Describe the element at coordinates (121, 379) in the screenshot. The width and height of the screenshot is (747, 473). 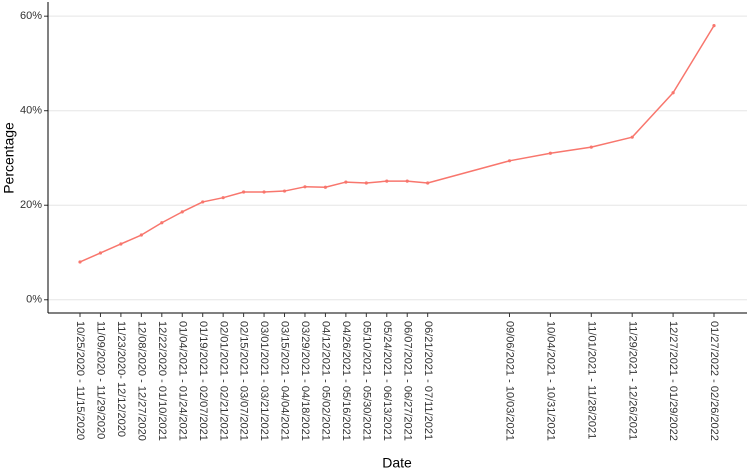
I see `x-tick-label: 11/23/2020- 12/12/2020` at that location.